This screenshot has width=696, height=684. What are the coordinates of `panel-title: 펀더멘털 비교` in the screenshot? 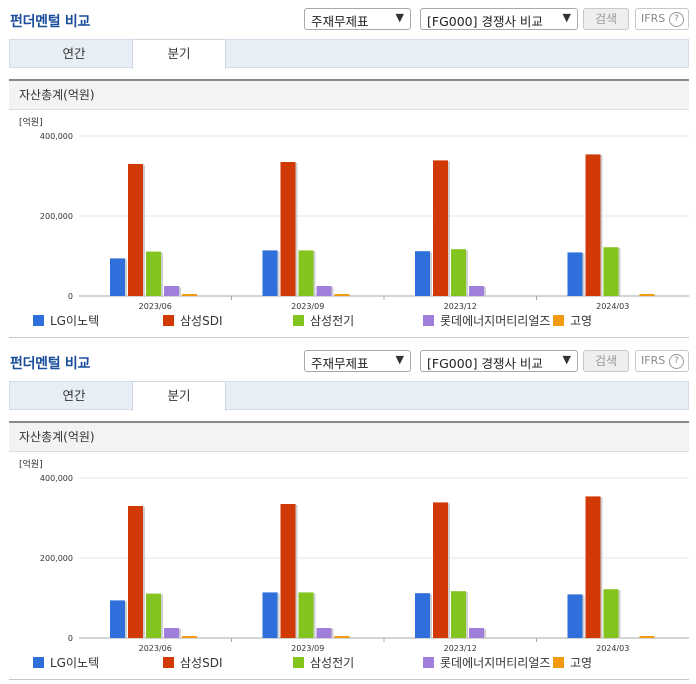 It's located at (50, 364).